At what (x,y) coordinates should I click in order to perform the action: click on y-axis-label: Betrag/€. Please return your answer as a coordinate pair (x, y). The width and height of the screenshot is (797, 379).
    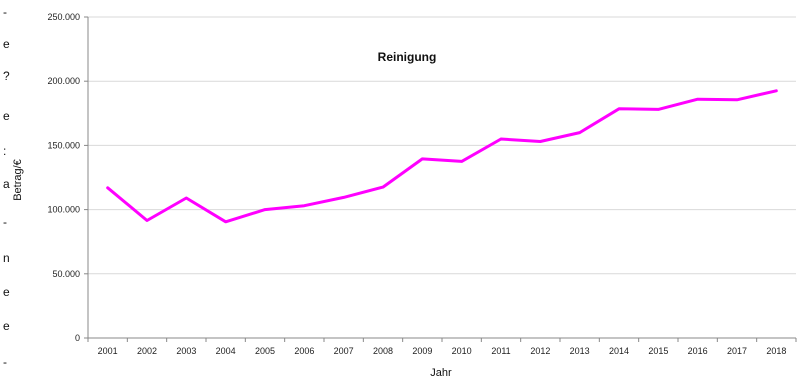
    Looking at the image, I should click on (18, 180).